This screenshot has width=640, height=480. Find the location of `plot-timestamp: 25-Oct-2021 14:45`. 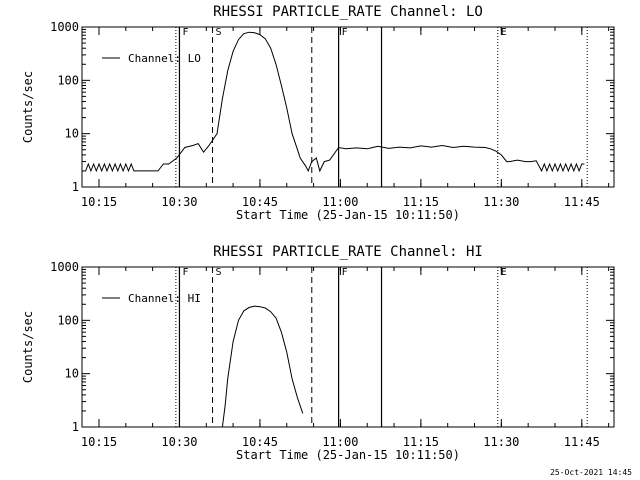

plot-timestamp: 25-Oct-2021 14:45 is located at coordinates (591, 472).